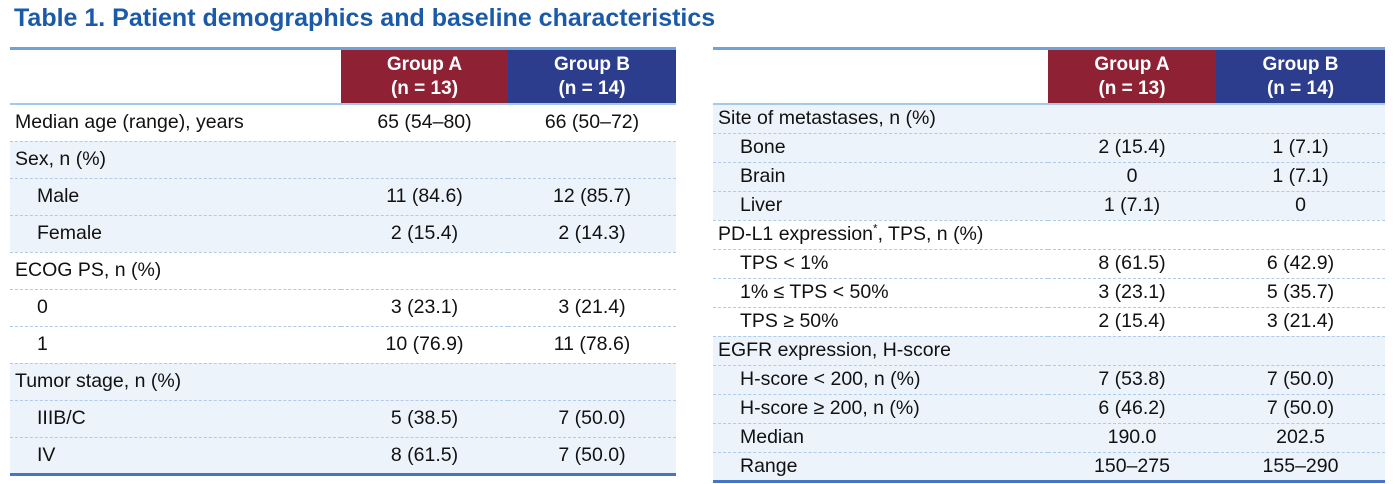 The height and width of the screenshot is (484, 1395). Describe the element at coordinates (424, 418) in the screenshot. I see `group-a-value: 5 (38.5)` at that location.